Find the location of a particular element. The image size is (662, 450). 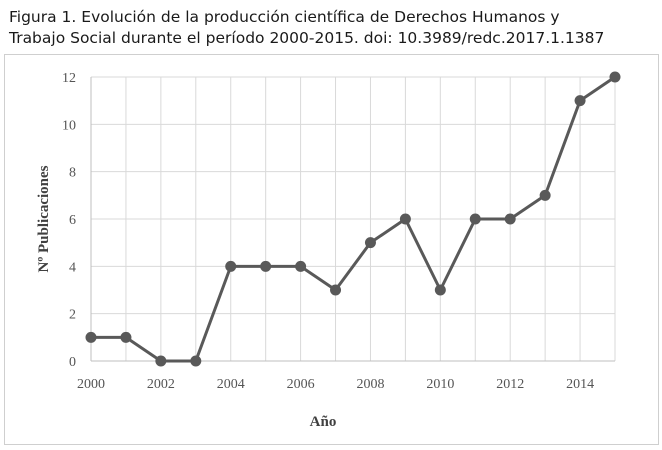

y-tick-label: 2 is located at coordinates (72, 315).